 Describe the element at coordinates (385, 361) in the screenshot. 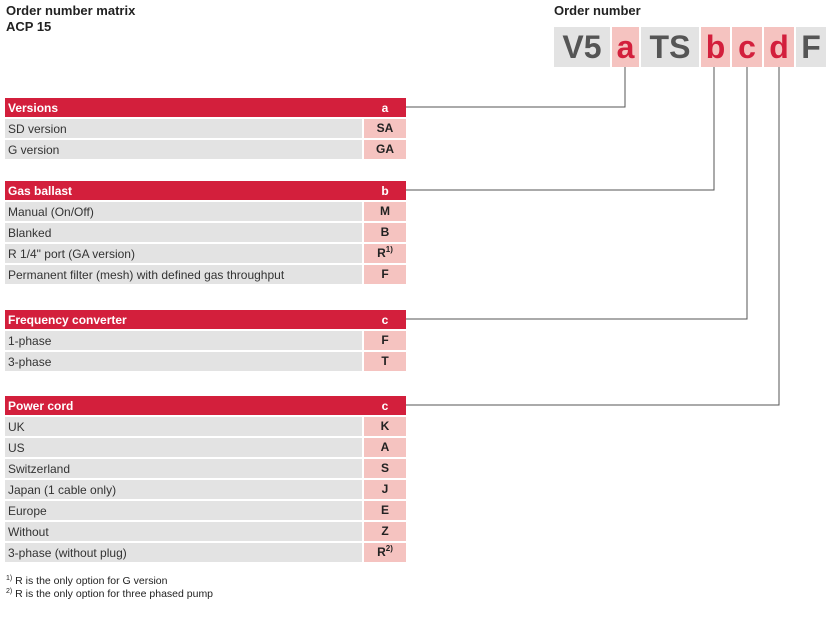

I see `code-text: T` at that location.